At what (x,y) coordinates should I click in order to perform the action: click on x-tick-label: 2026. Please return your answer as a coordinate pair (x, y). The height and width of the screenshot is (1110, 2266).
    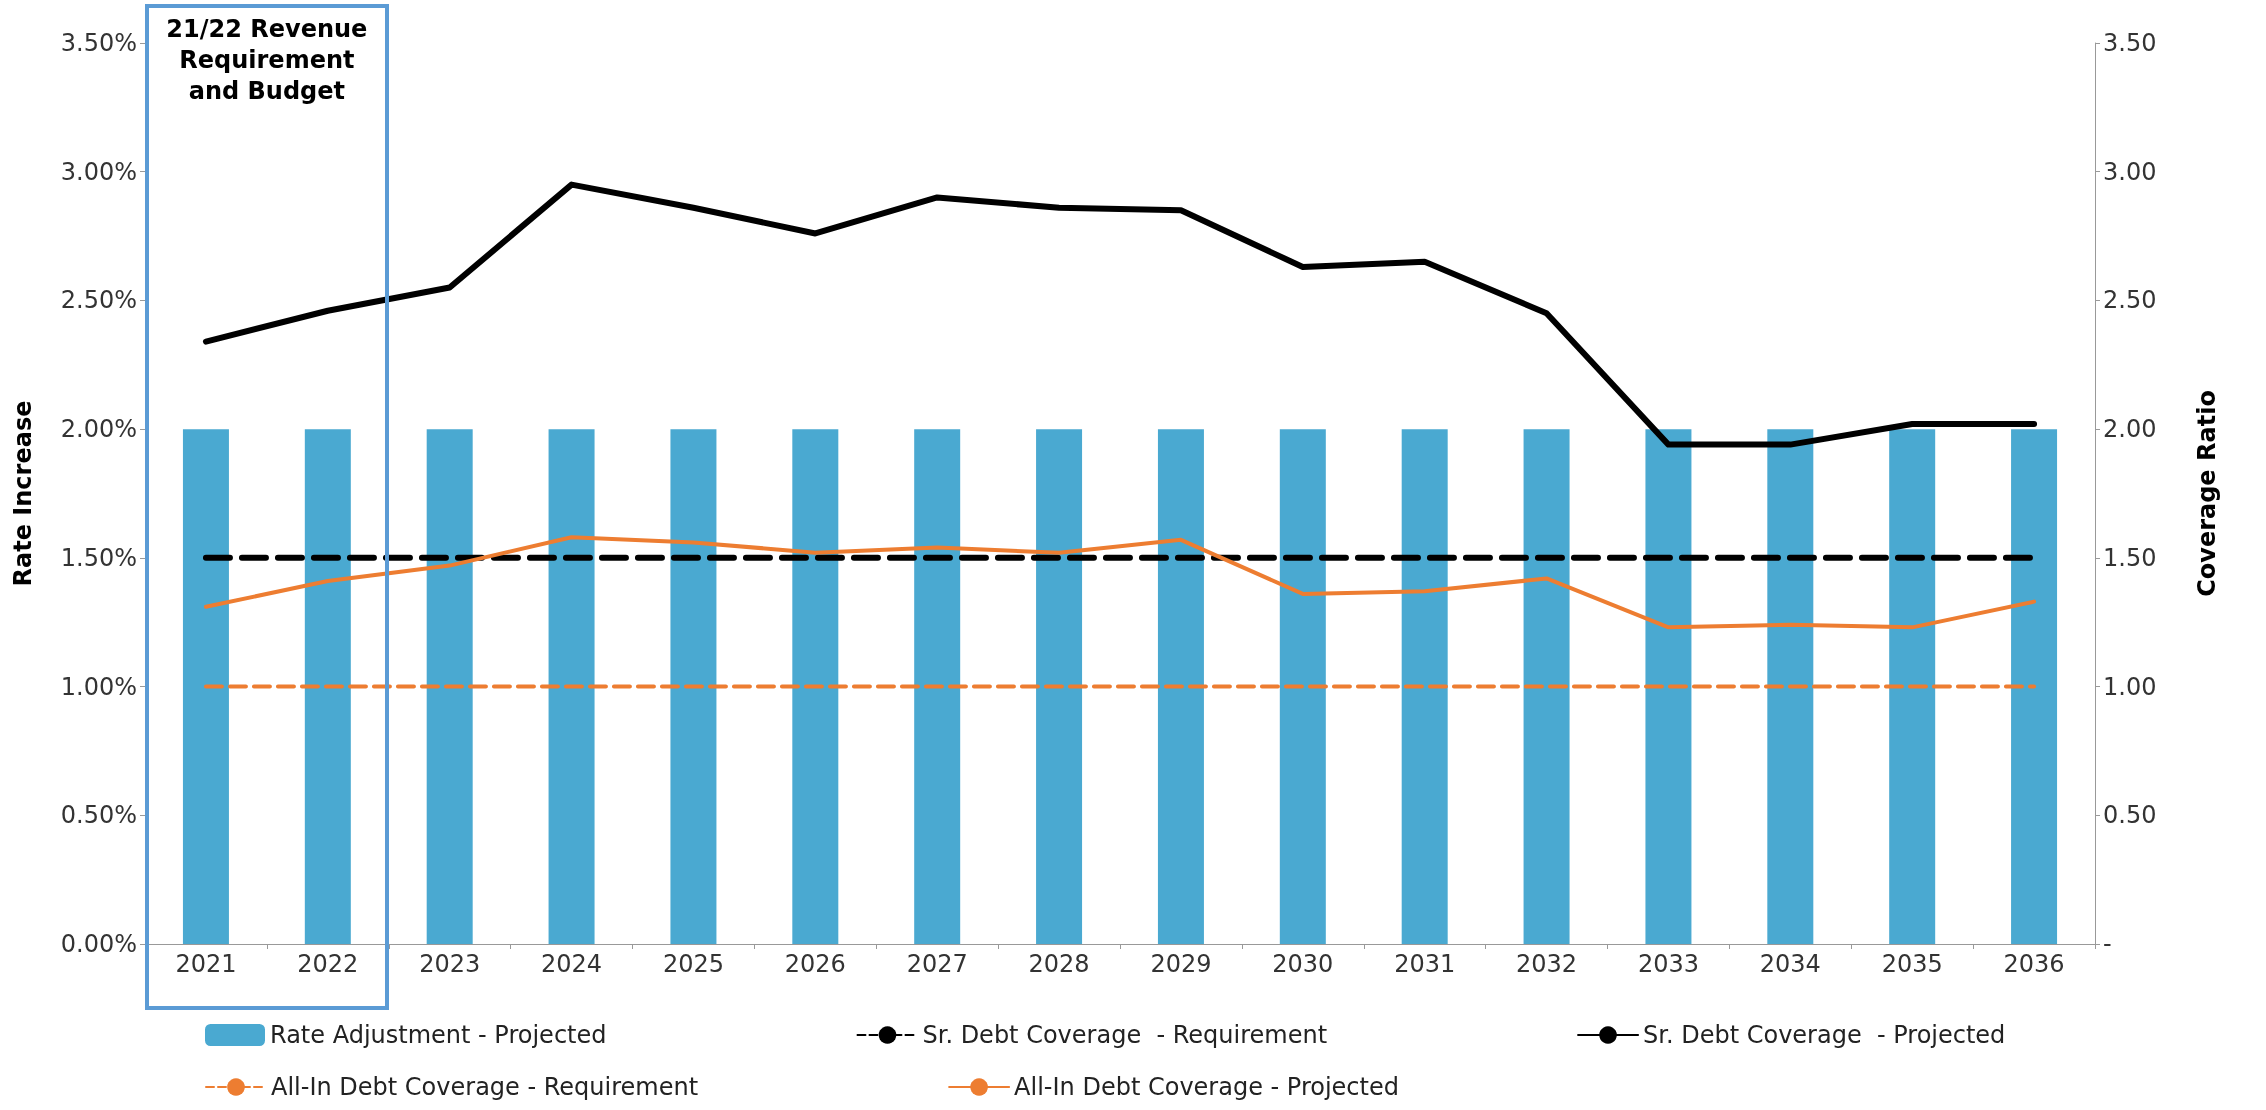
    Looking at the image, I should click on (815, 964).